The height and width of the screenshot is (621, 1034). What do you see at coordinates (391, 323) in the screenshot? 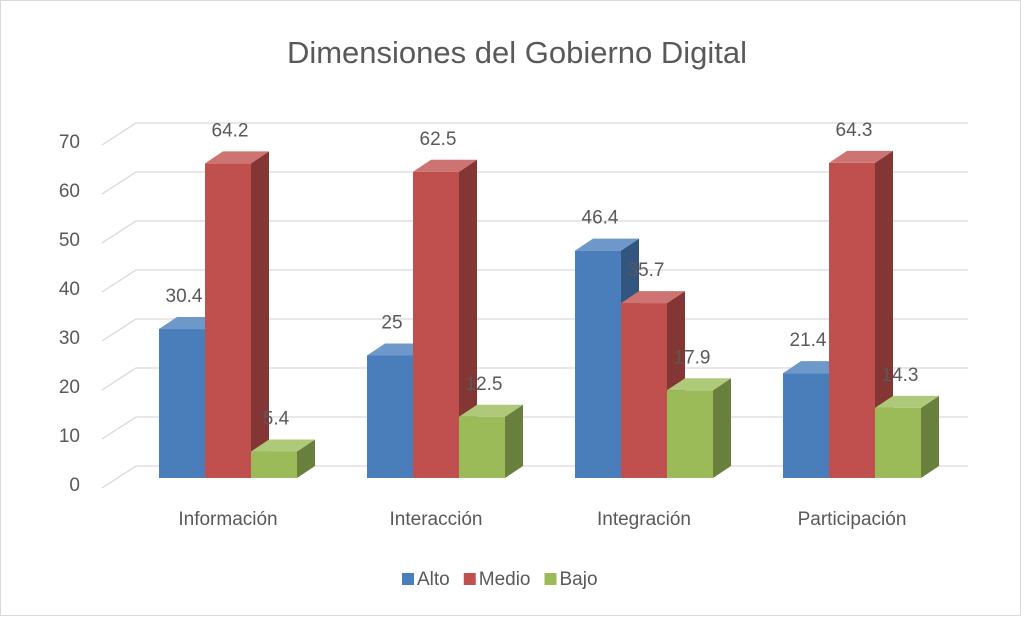
I see `data-label: 25` at bounding box center [391, 323].